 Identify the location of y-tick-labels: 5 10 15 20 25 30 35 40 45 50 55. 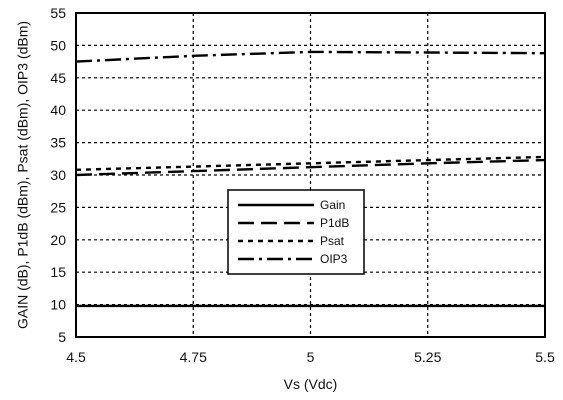
(58, 175).